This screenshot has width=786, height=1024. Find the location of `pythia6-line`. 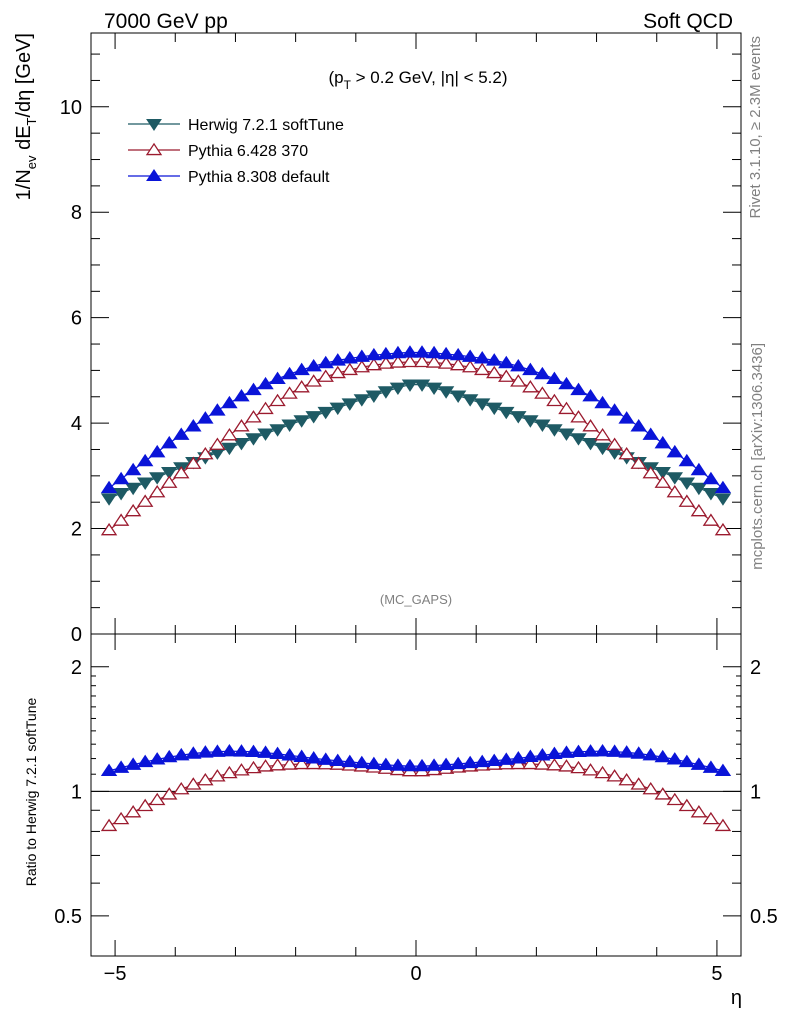

pythia6-line is located at coordinates (416, 446).